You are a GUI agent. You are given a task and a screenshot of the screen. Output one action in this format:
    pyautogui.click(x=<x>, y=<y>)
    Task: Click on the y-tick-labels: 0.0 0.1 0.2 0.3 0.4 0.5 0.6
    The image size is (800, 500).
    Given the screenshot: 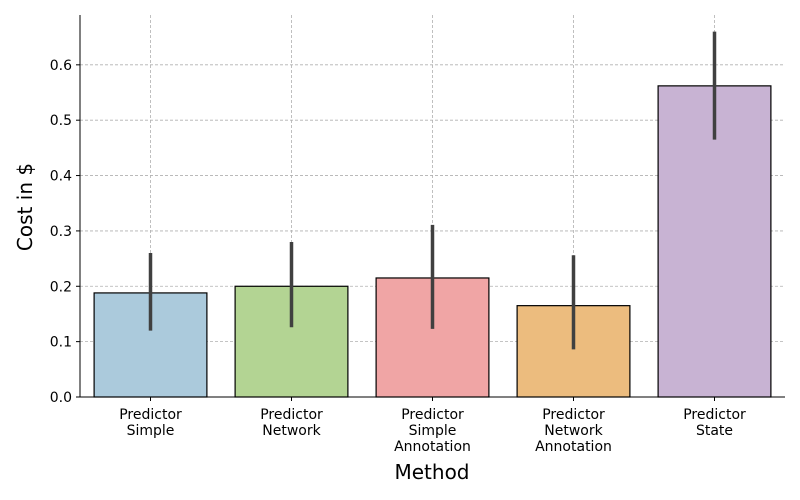 What is the action you would take?
    pyautogui.click(x=61, y=232)
    